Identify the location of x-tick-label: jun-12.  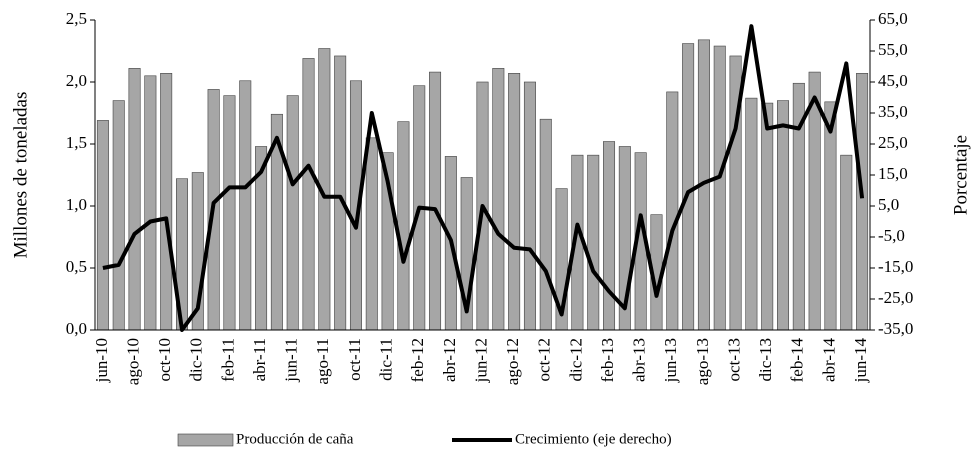
(480, 360).